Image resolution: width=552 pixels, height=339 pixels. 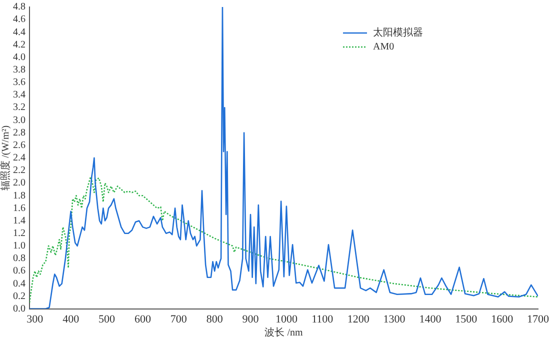 I want to click on y-tick-label: 0.6, so click(x=19, y=271).